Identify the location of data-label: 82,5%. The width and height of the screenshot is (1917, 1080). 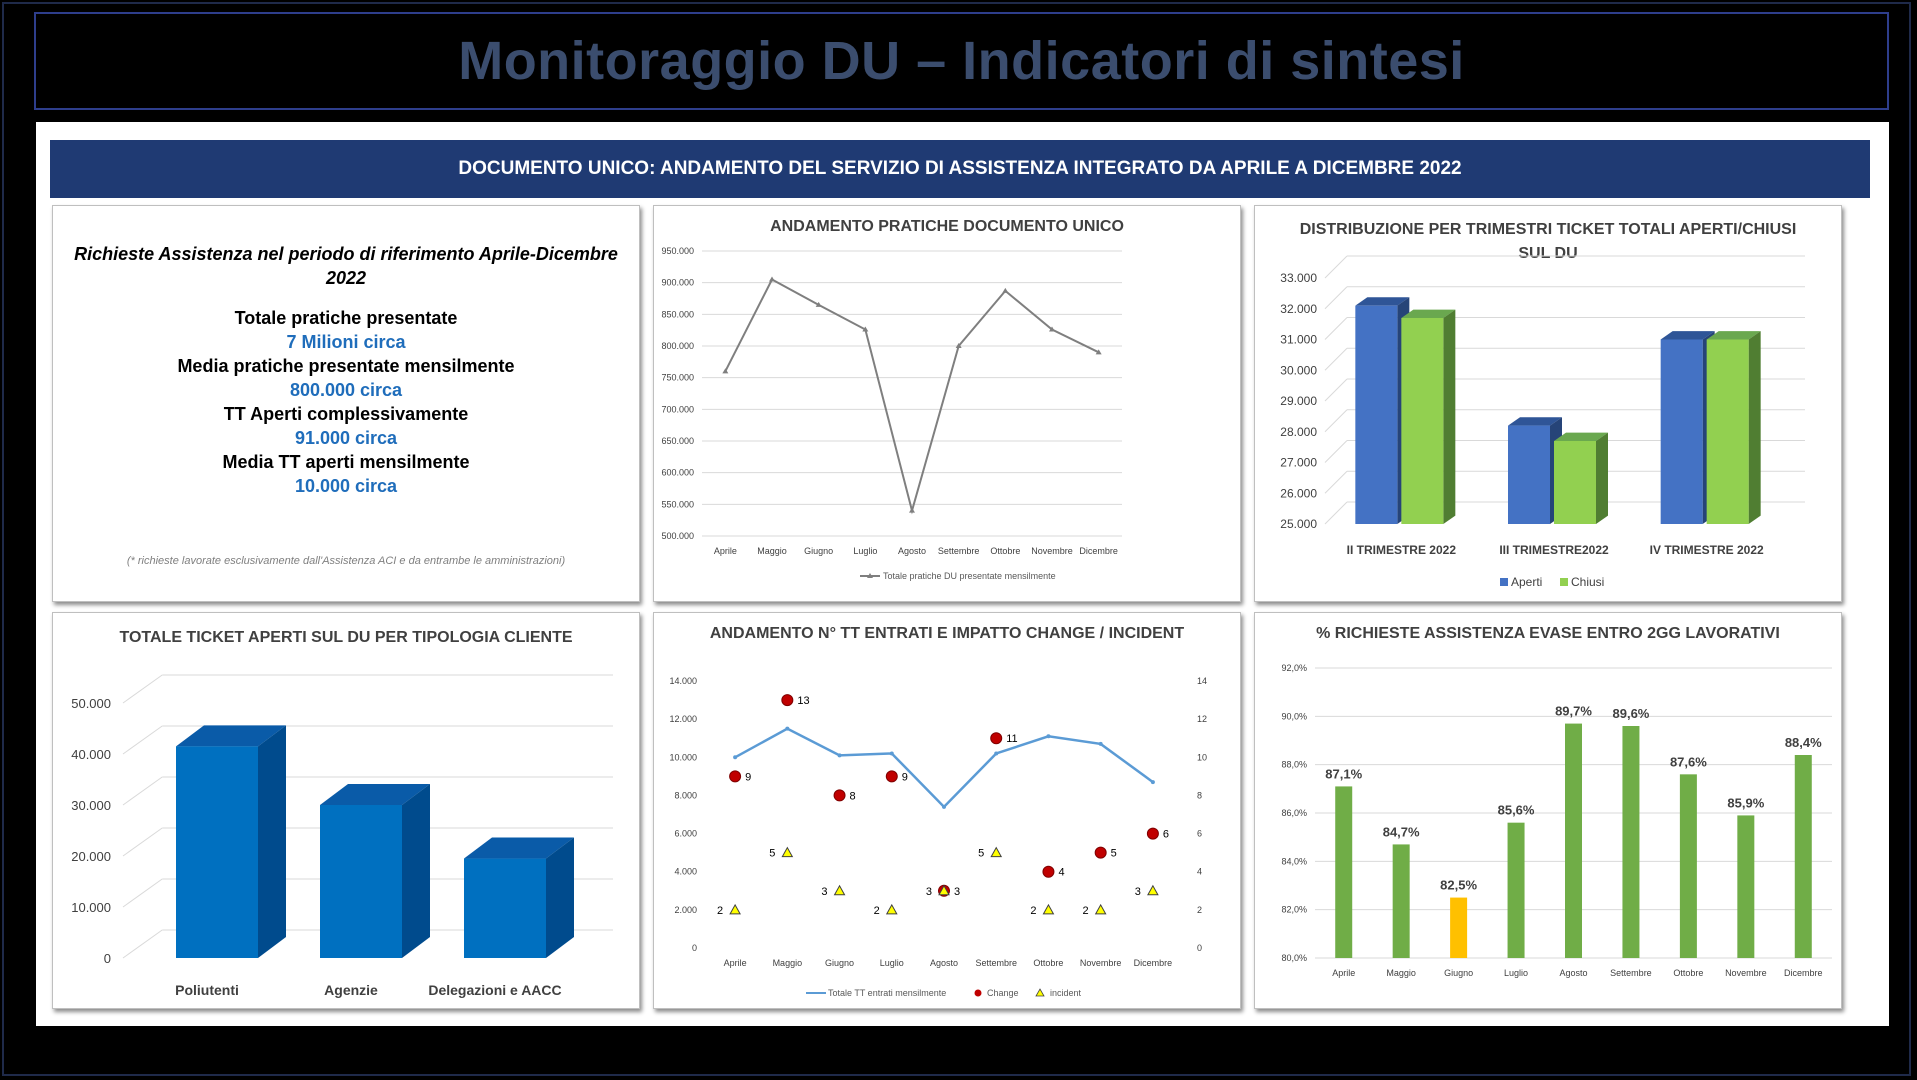
(1458, 885).